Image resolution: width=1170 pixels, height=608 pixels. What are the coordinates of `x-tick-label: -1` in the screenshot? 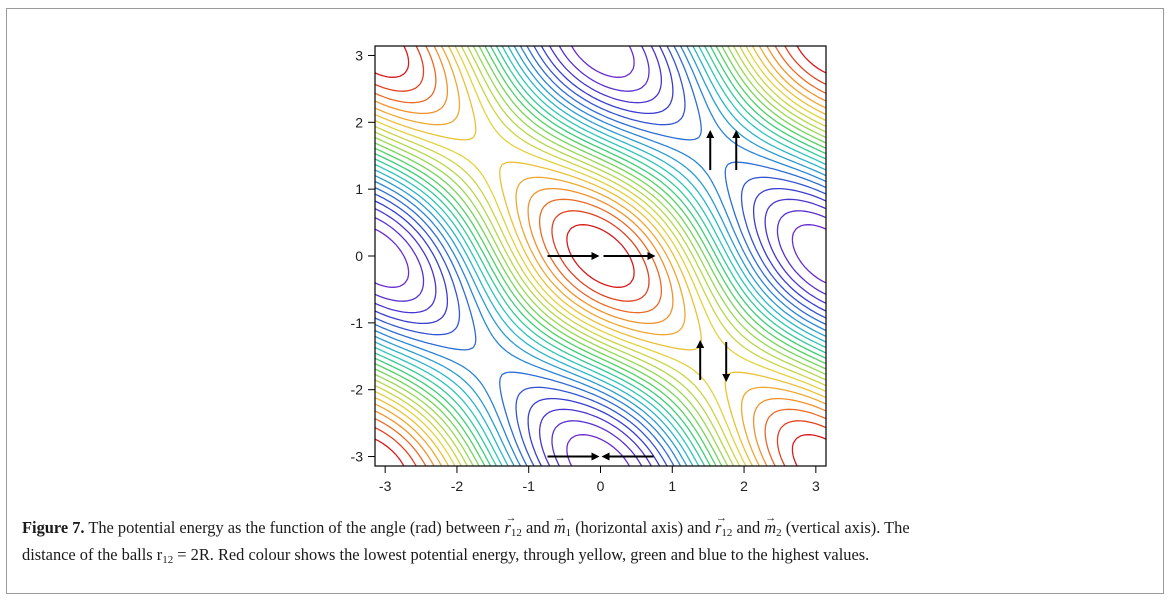 It's located at (528, 486).